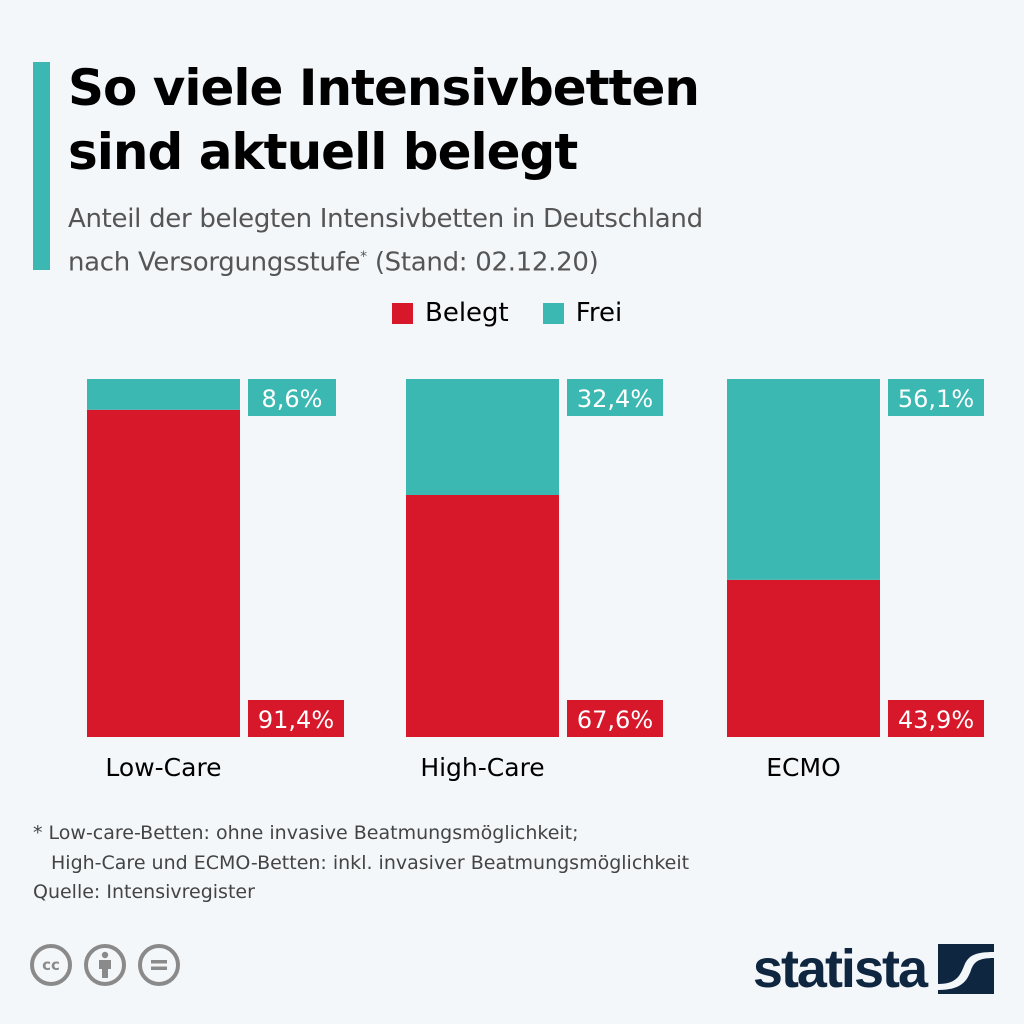 Image resolution: width=1024 pixels, height=1024 pixels. Describe the element at coordinates (482, 262) in the screenshot. I see `subtitle-date: (Stand: 02.12.20)` at that location.